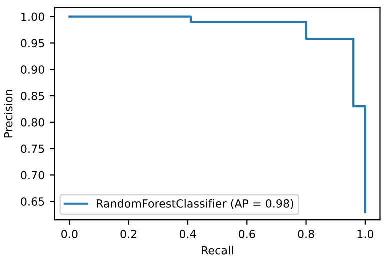  Describe the element at coordinates (8, 114) in the screenshot. I see `y-axis-title: Precision` at that location.